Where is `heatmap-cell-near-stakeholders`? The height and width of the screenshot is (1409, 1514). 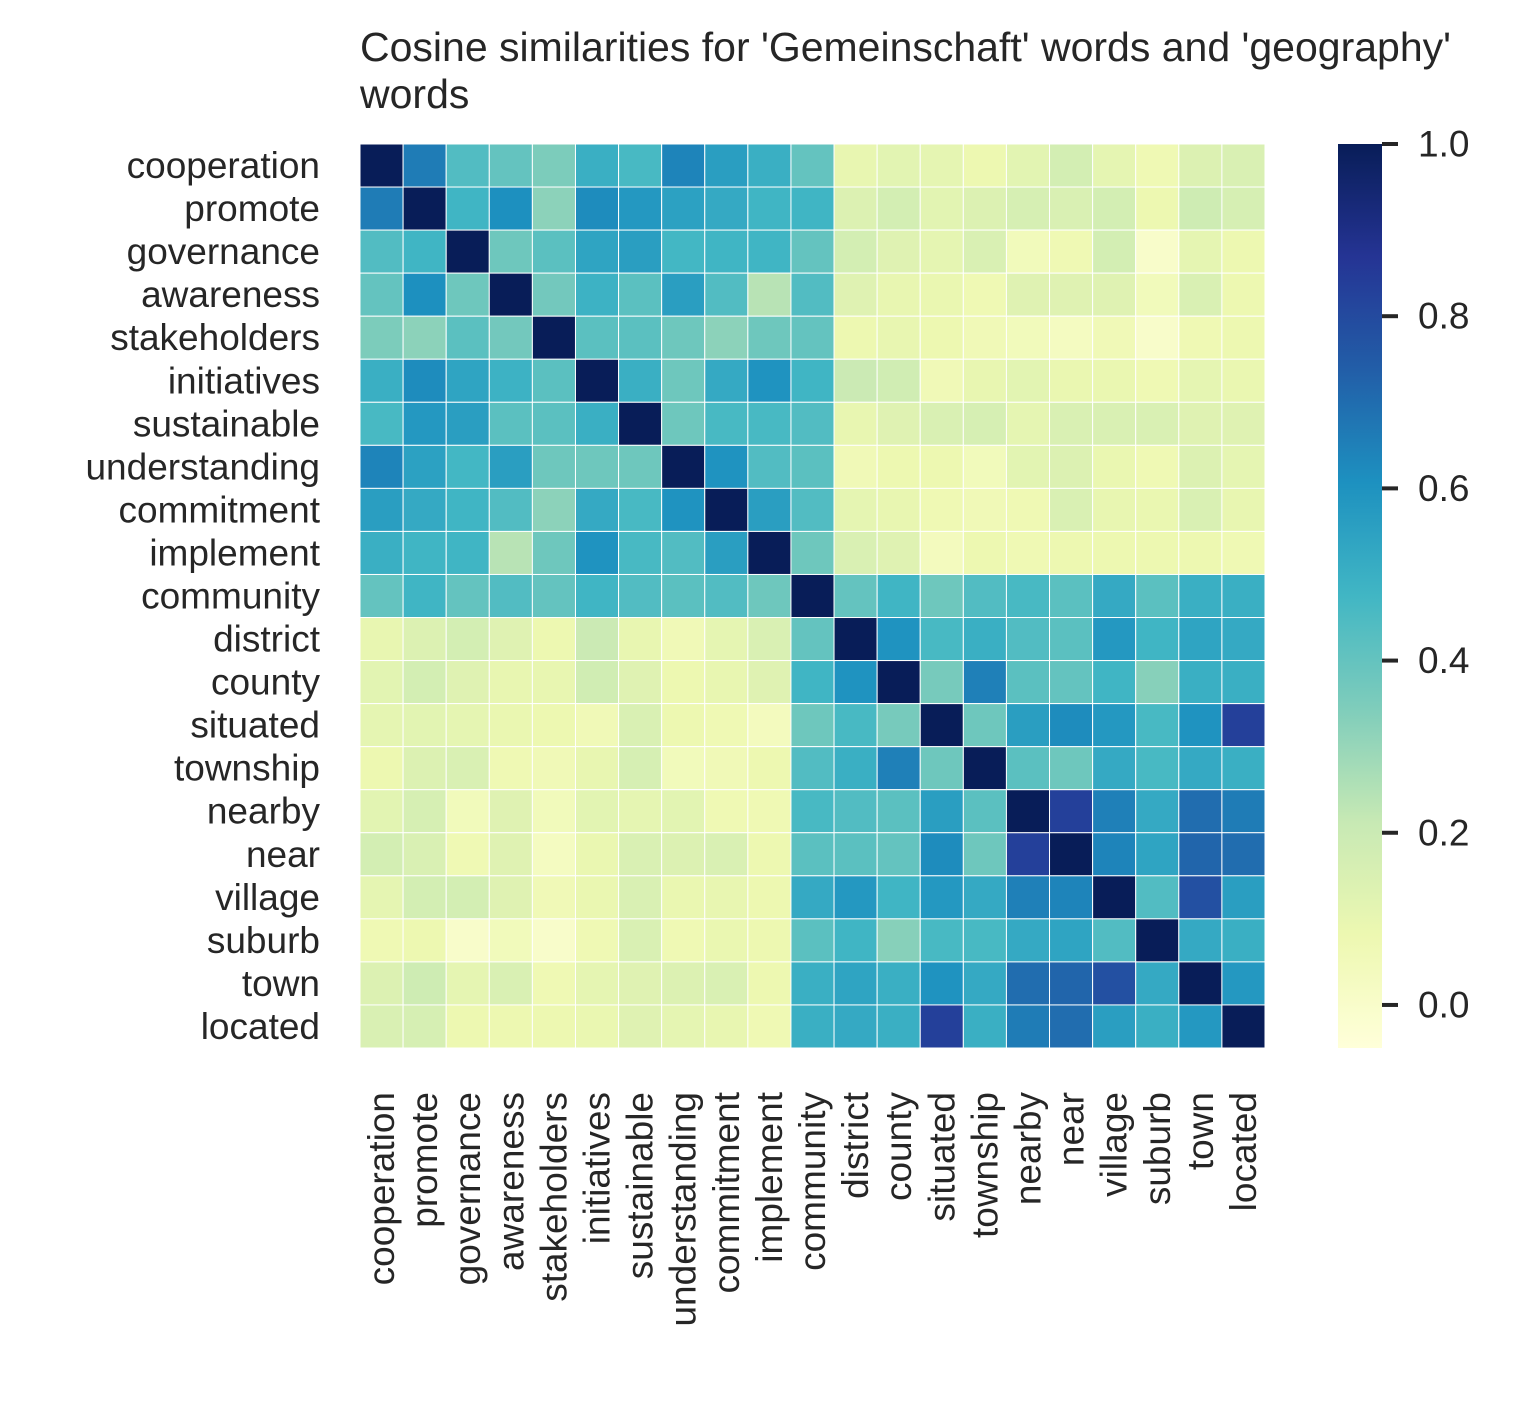
heatmap-cell-near-stakeholders is located at coordinates (553, 854).